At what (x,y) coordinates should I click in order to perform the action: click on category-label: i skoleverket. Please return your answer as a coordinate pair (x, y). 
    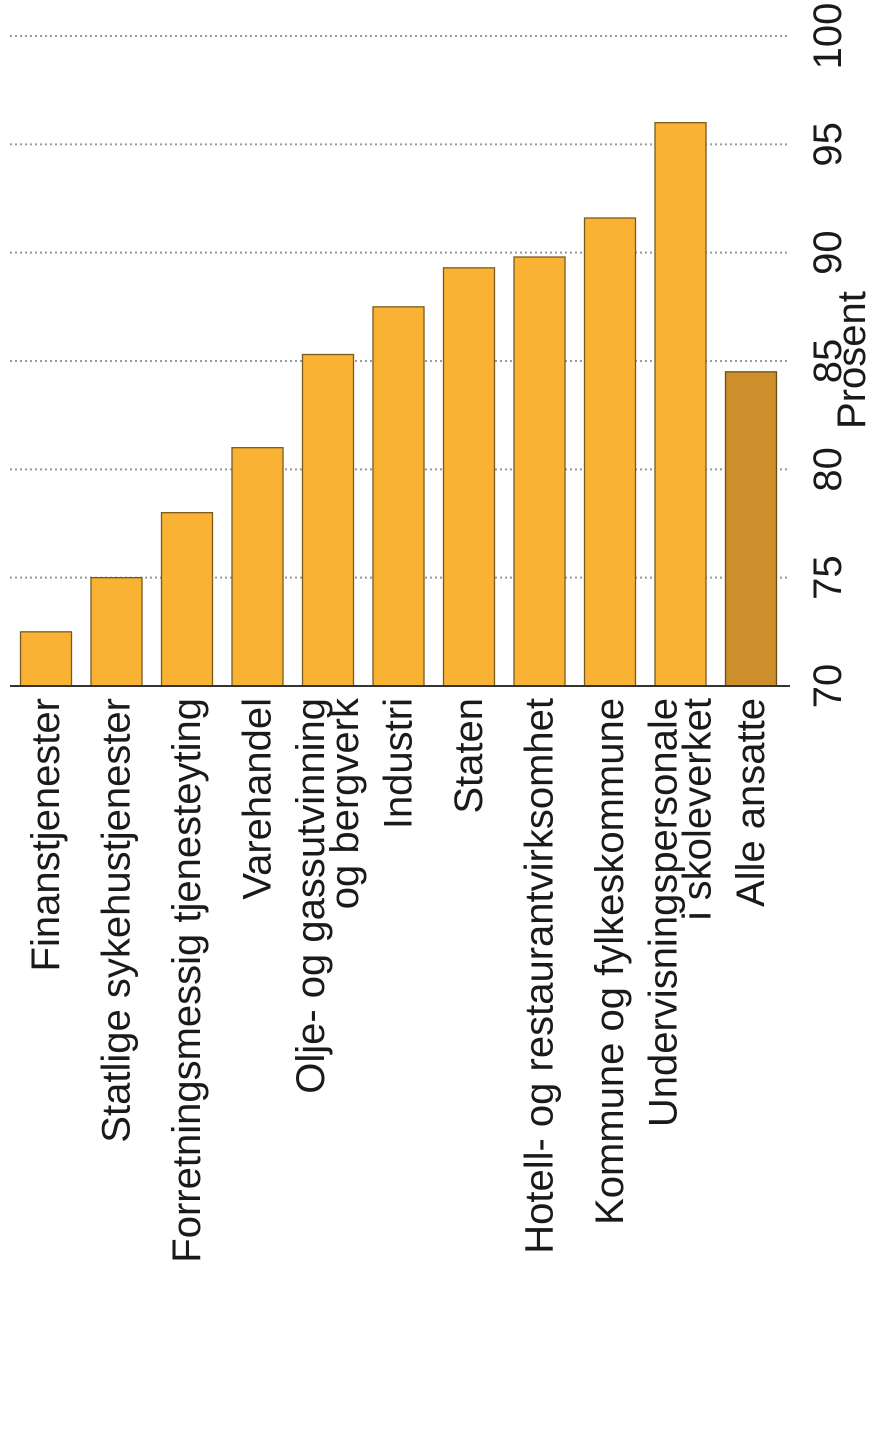
    Looking at the image, I should click on (698, 809).